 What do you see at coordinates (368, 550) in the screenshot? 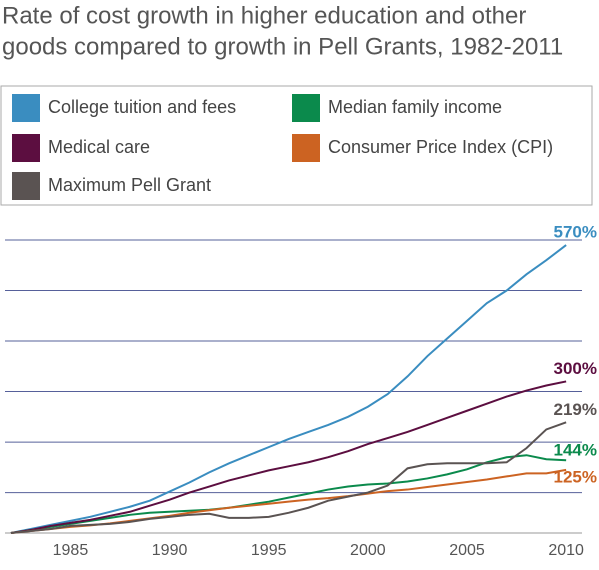
I see `x-tick-label: 2000` at bounding box center [368, 550].